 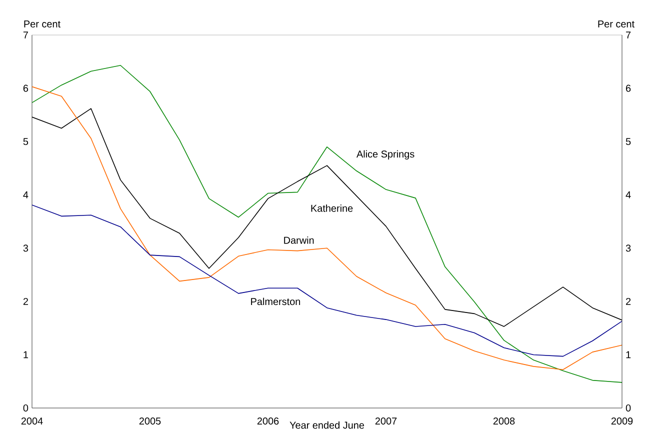 I want to click on y-tick-label: 5, so click(x=25, y=142).